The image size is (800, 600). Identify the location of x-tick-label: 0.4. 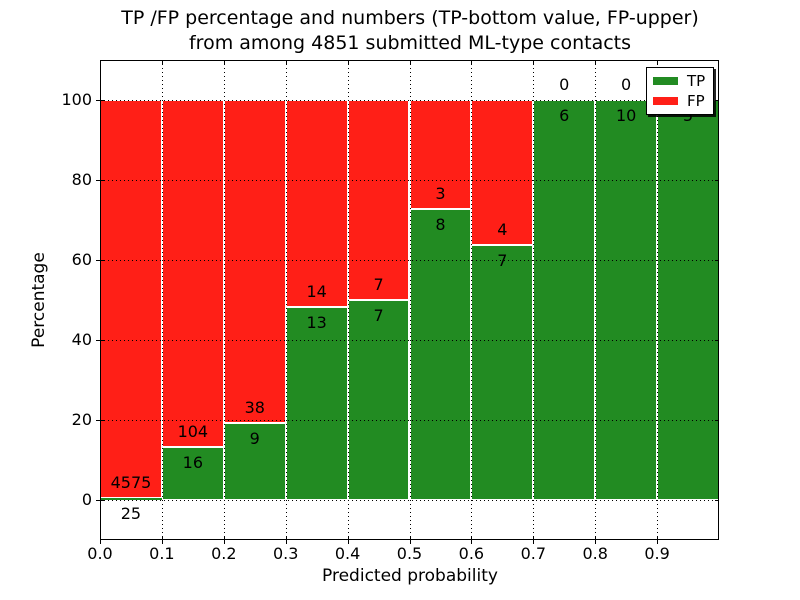
(347, 553).